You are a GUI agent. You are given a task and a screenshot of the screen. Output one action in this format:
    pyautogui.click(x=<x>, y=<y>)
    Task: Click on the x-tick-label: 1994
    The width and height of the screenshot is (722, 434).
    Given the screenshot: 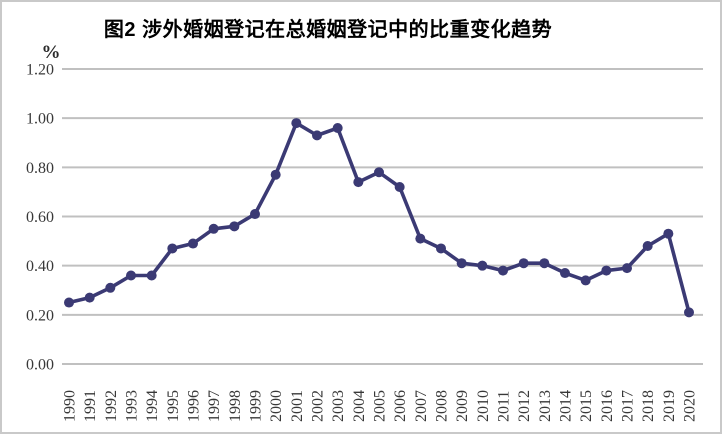 What is the action you would take?
    pyautogui.click(x=152, y=406)
    